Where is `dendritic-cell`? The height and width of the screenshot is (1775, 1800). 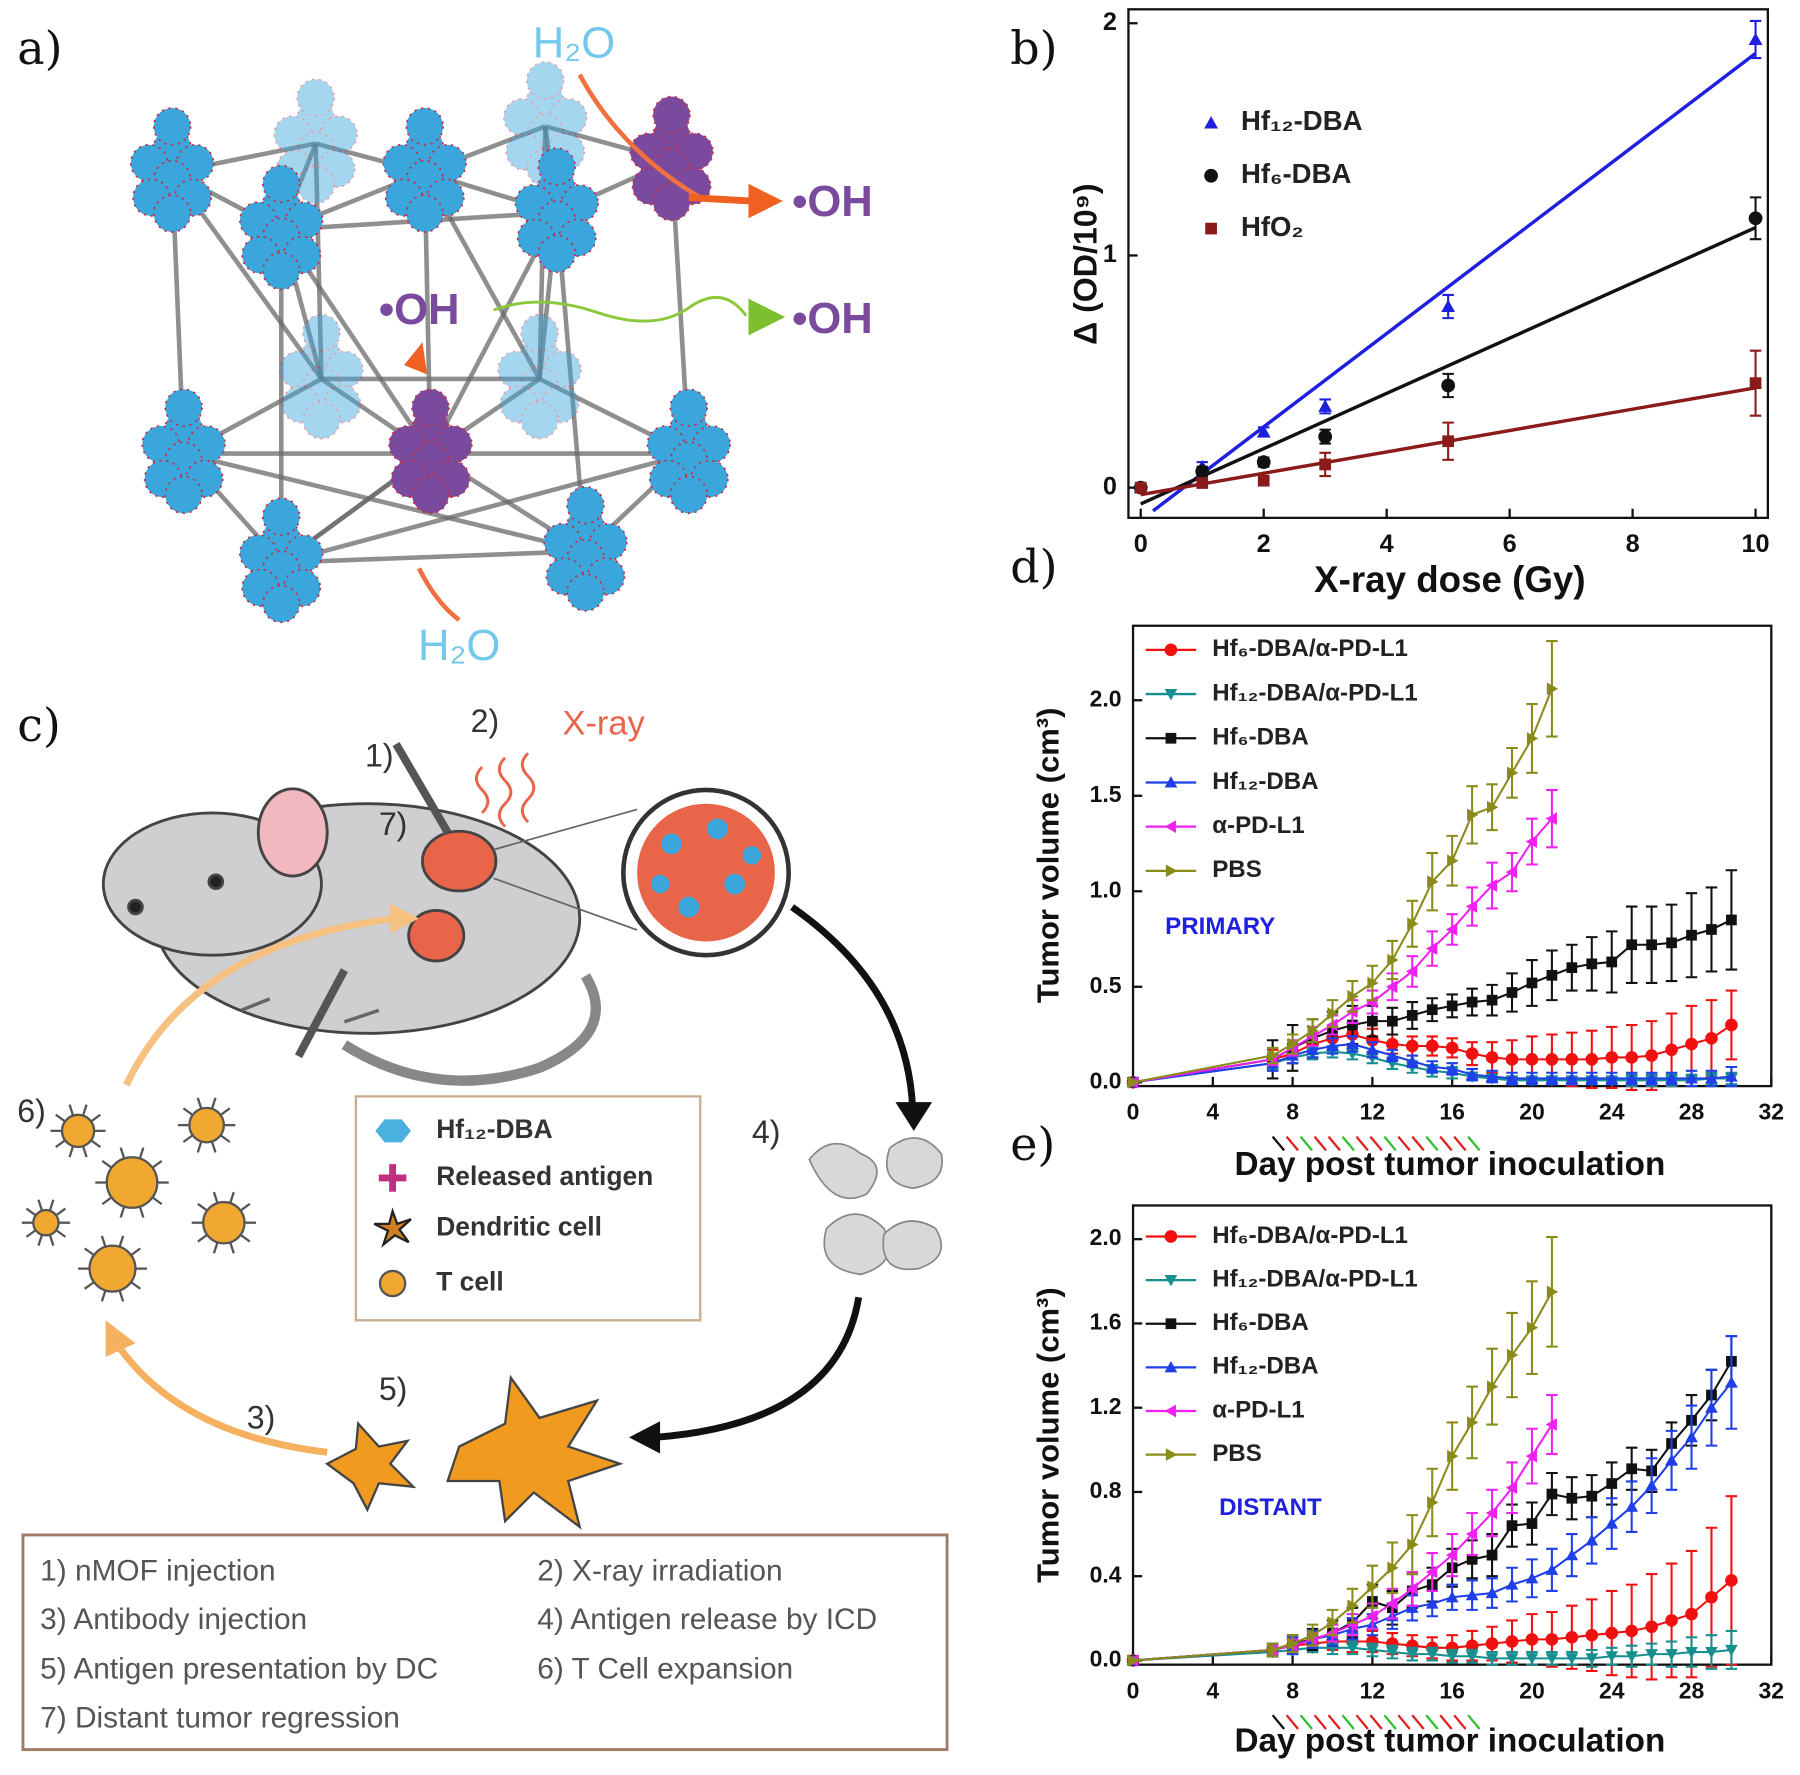
dendritic-cell is located at coordinates (371, 1466).